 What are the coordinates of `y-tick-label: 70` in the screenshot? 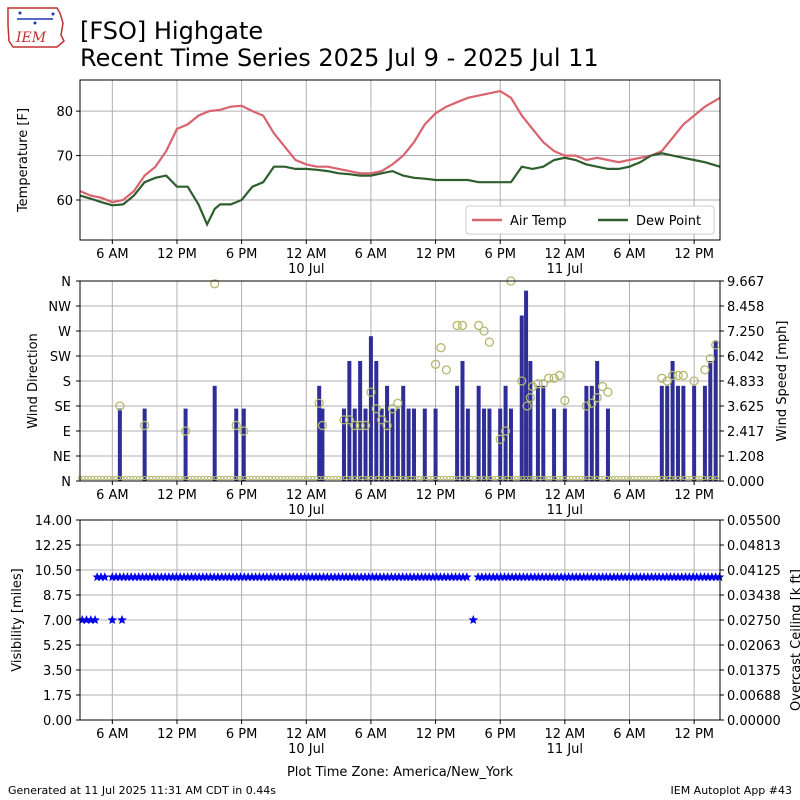 It's located at (64, 157).